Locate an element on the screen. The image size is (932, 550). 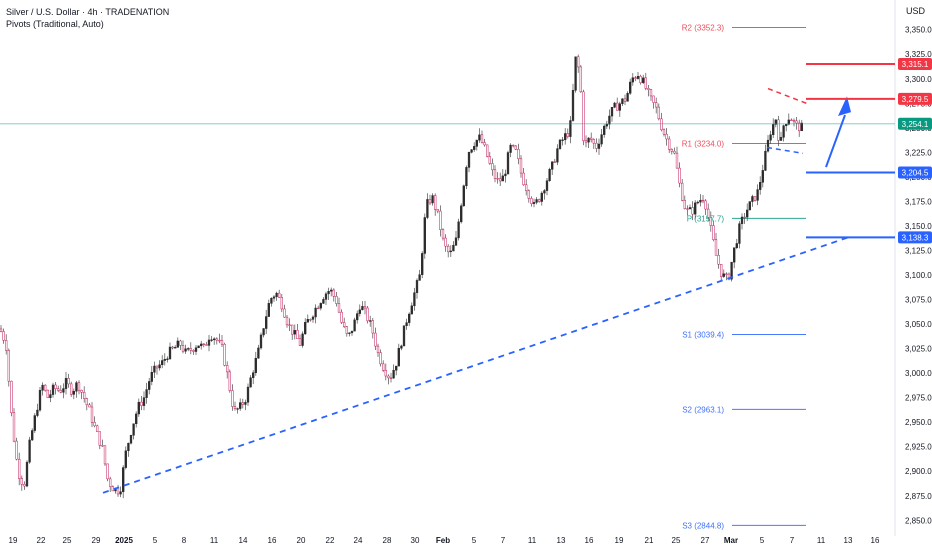
price-tick-label: 3,000.0 is located at coordinates (918, 373).